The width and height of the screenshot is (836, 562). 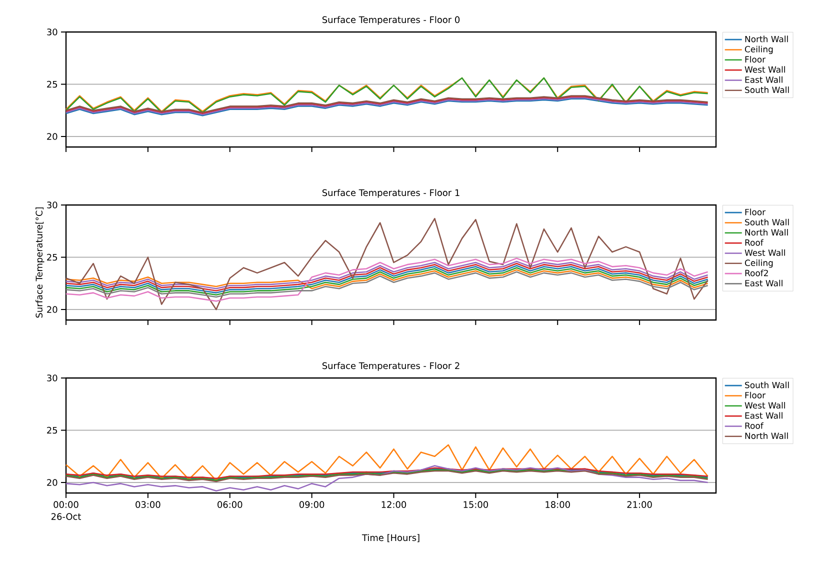 What do you see at coordinates (639, 504) in the screenshot?
I see `x-tick-label: 21:00` at bounding box center [639, 504].